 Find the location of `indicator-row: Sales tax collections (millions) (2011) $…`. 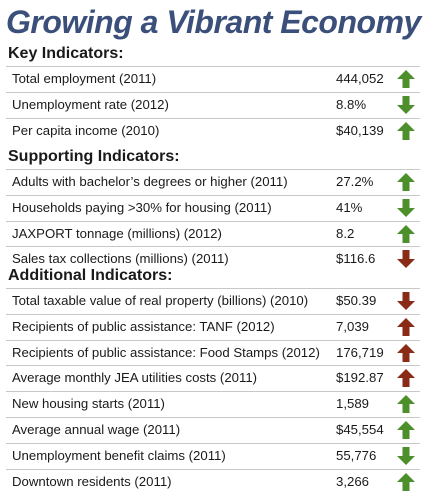

indicator-row: Sales tax collections (millions) (2011) $… is located at coordinates (213, 259).